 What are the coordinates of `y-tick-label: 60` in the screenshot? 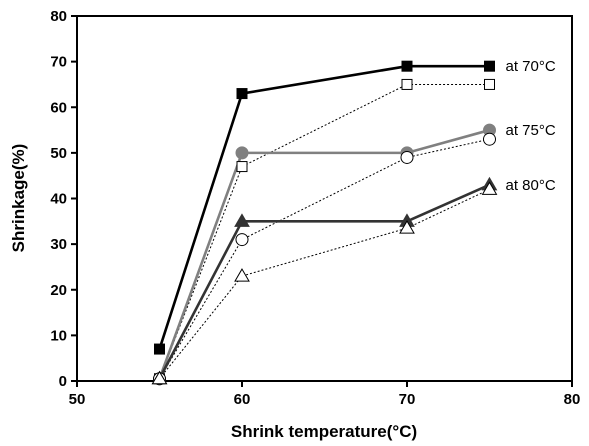 It's located at (58, 107).